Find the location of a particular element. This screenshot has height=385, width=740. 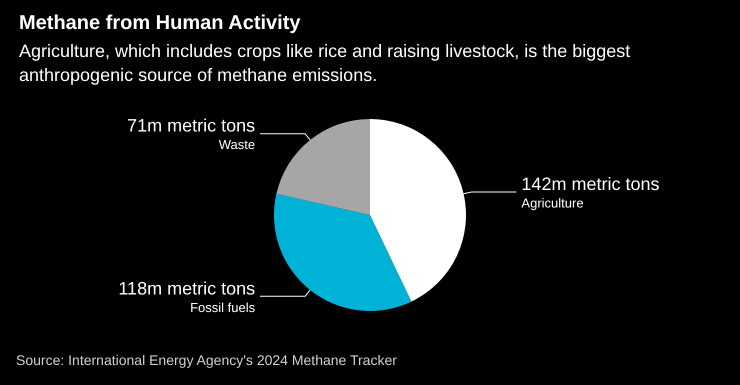

source-note: Source: International Energy Agency's 2024 Methane Tracker is located at coordinates (207, 360).